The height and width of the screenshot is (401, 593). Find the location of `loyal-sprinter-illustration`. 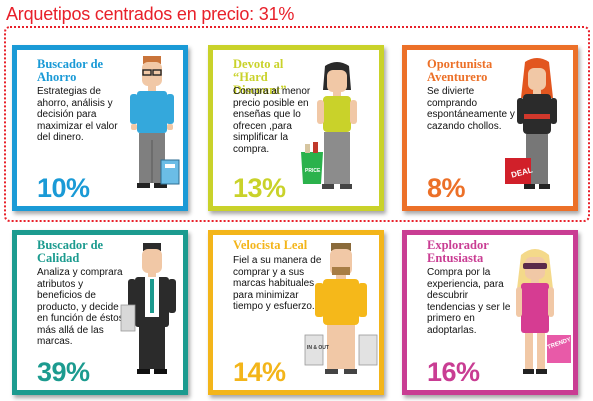

loyal-sprinter-illustration is located at coordinates (341, 308).